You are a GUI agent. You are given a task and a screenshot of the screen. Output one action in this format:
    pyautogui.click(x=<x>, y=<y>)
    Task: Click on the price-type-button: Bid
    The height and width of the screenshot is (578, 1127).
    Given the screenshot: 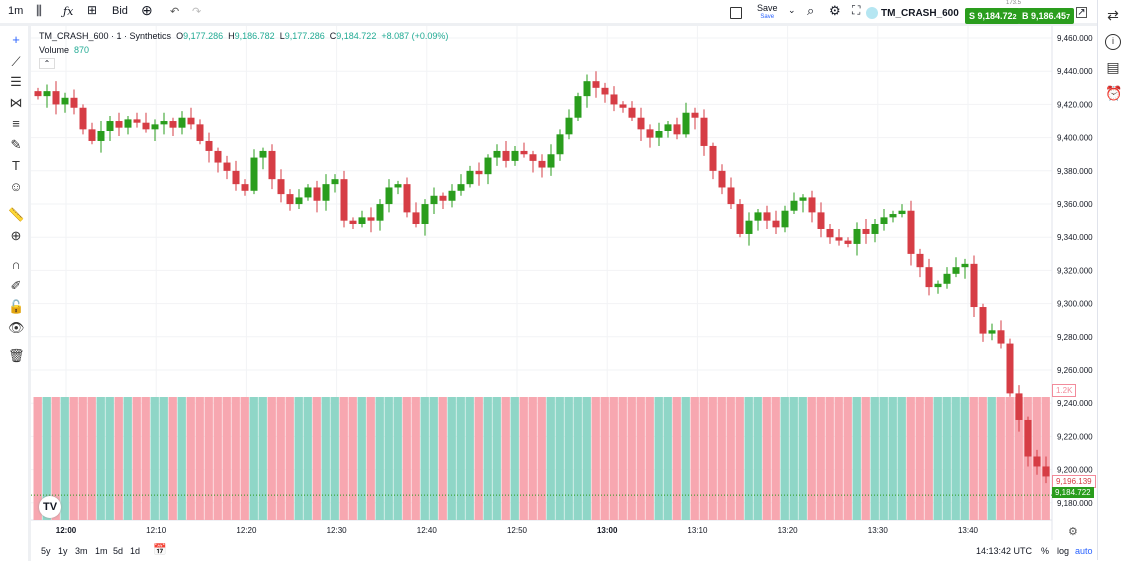 What is the action you would take?
    pyautogui.click(x=120, y=11)
    